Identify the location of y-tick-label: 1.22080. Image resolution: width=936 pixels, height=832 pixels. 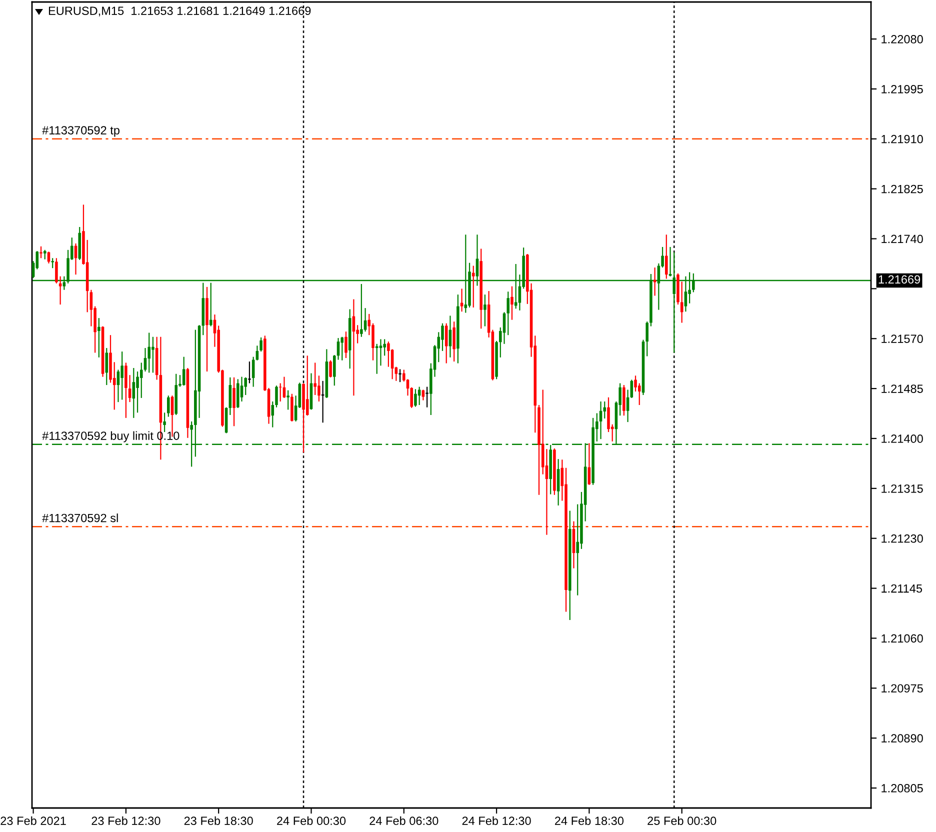
(902, 39).